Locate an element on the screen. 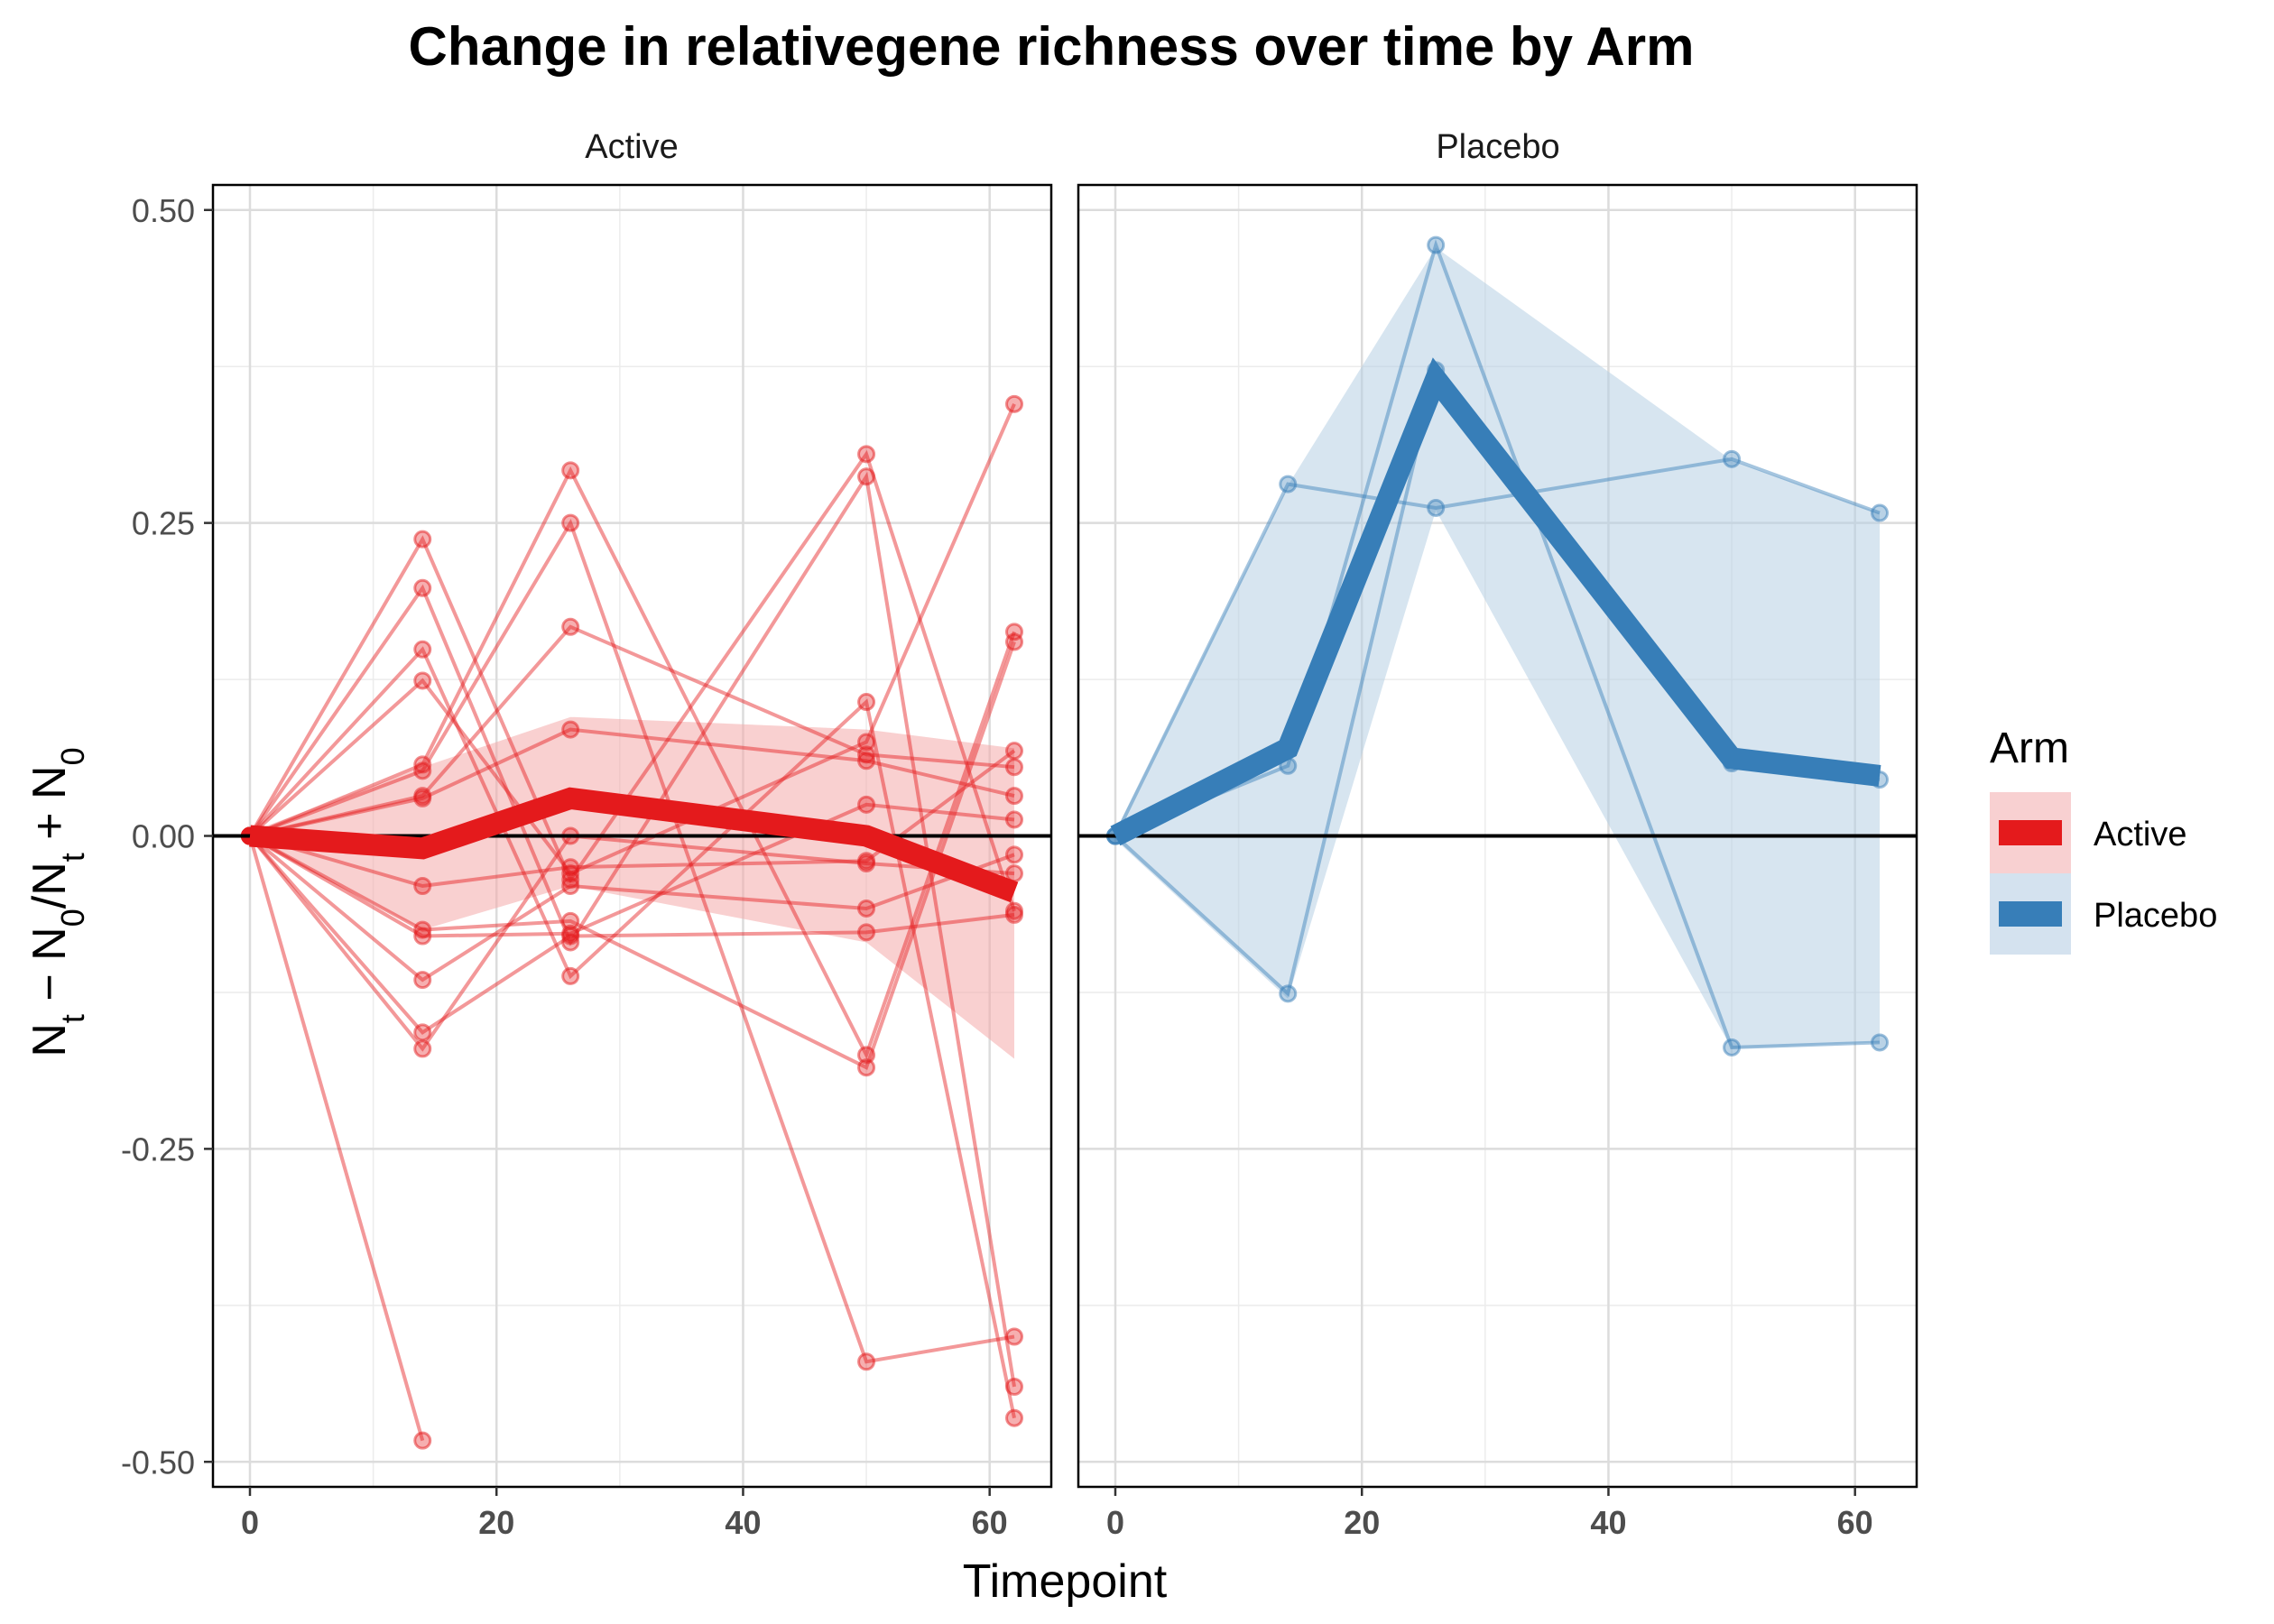  confidence-ribbon-active is located at coordinates (632, 888).